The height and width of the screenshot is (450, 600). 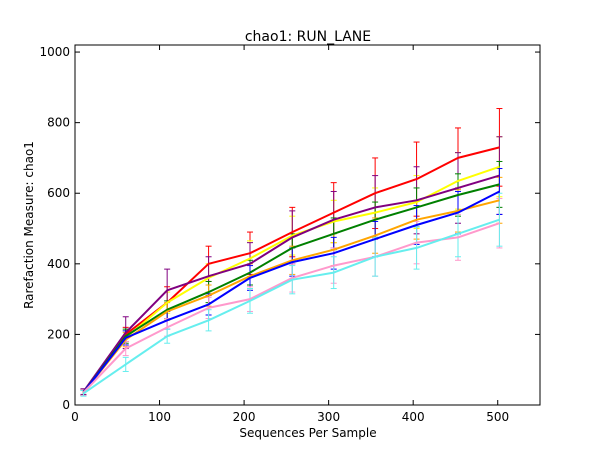 I want to click on y-tick-label: 600, so click(x=58, y=193).